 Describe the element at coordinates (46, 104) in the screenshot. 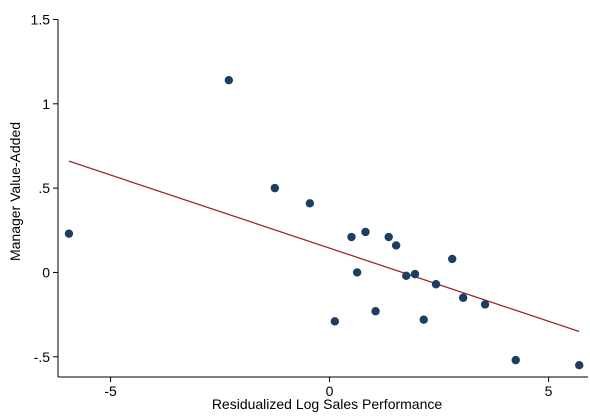

I see `y-tick-label: 1` at that location.